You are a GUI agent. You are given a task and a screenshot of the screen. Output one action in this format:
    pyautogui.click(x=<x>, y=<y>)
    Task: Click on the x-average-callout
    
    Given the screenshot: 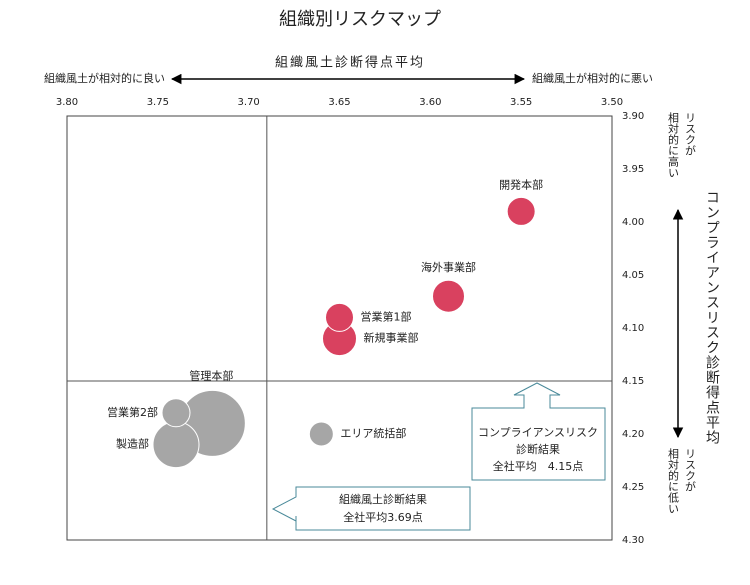 What is the action you would take?
    pyautogui.click(x=371, y=508)
    